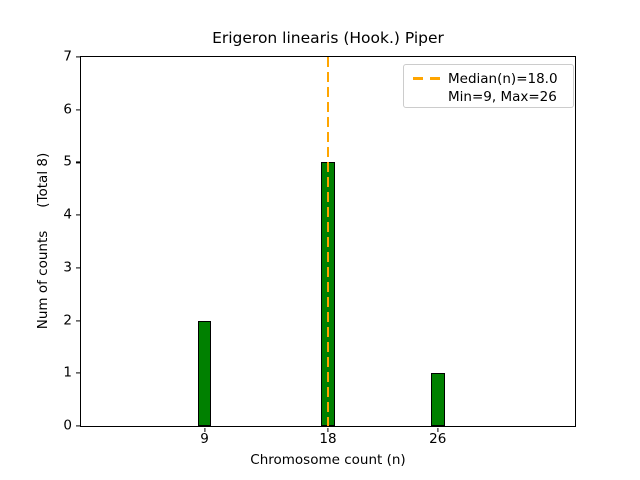 The height and width of the screenshot is (480, 640). Describe the element at coordinates (67, 372) in the screenshot. I see `y-tick-label: 1` at that location.